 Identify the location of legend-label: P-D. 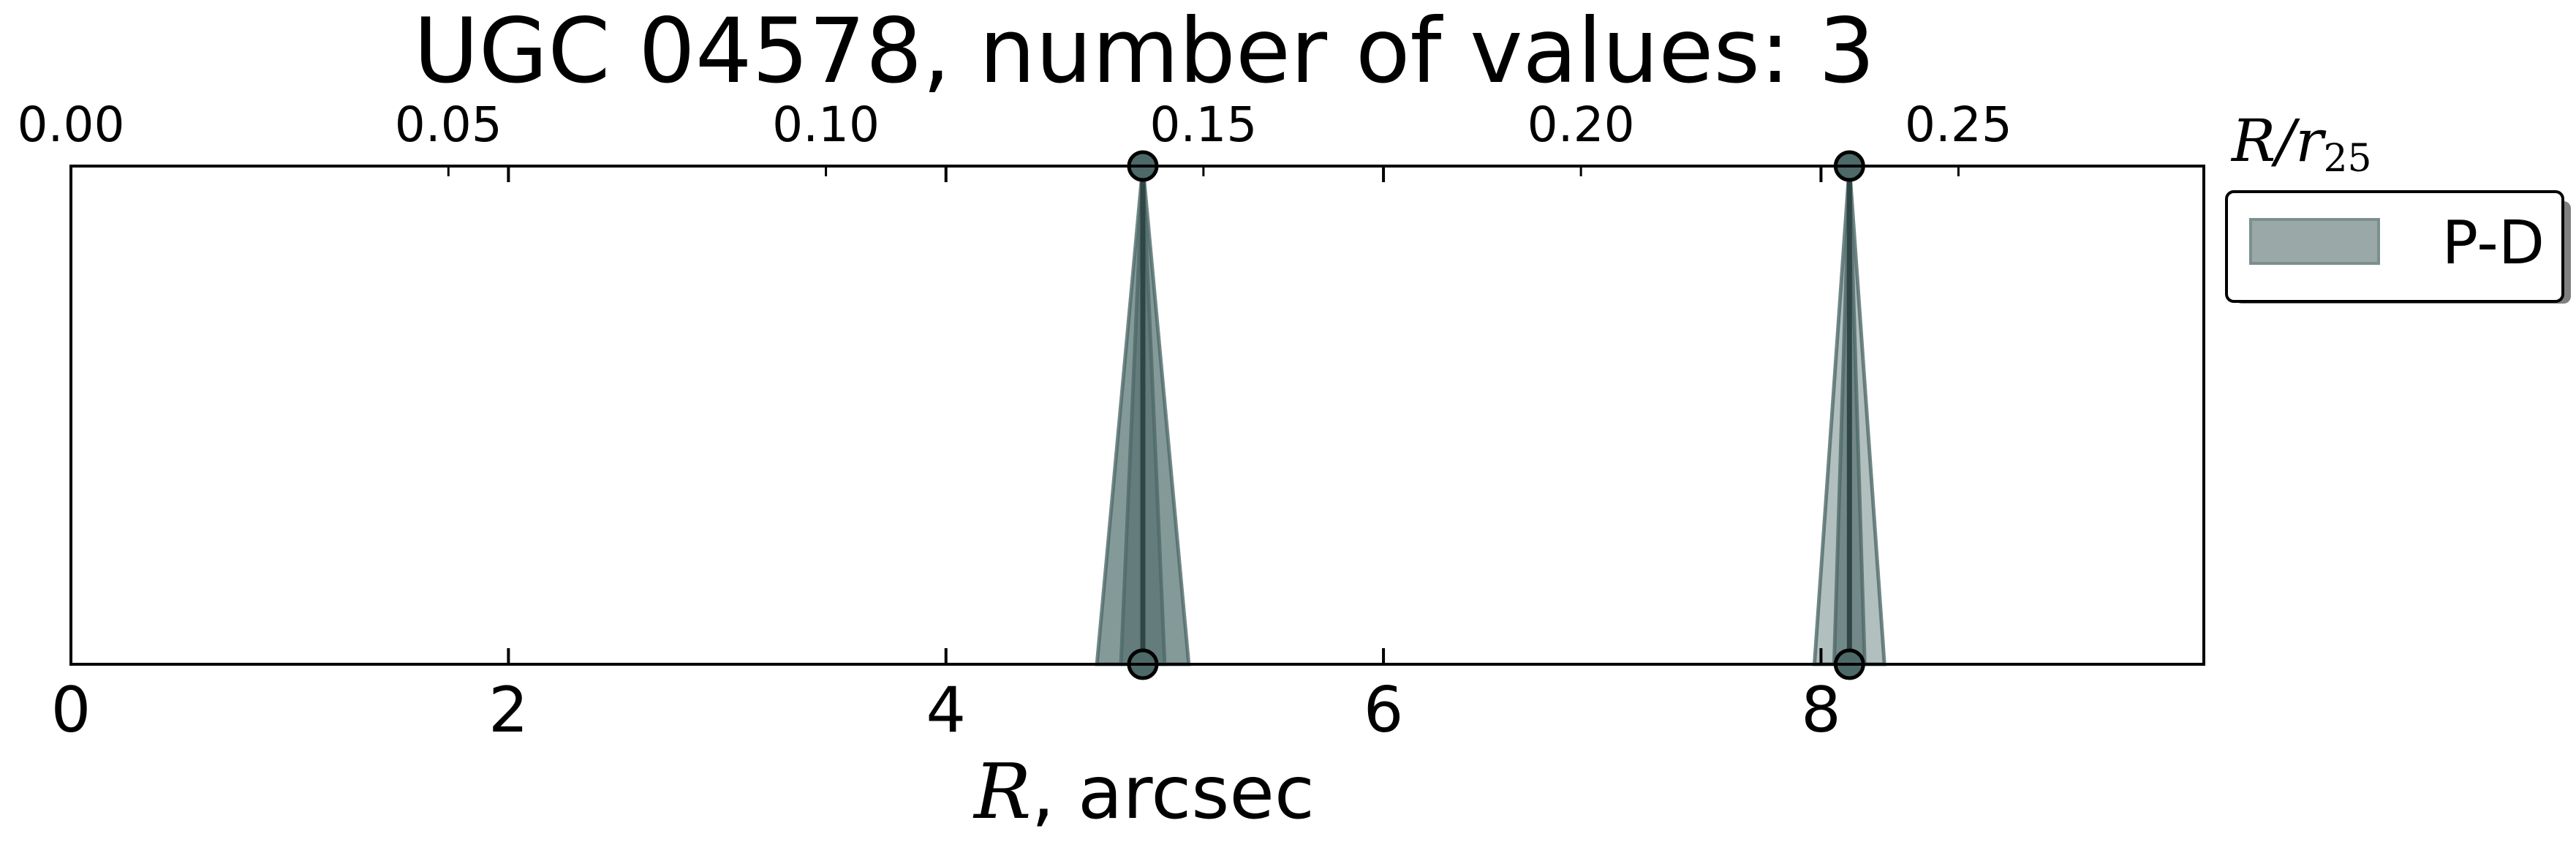
(2493, 243).